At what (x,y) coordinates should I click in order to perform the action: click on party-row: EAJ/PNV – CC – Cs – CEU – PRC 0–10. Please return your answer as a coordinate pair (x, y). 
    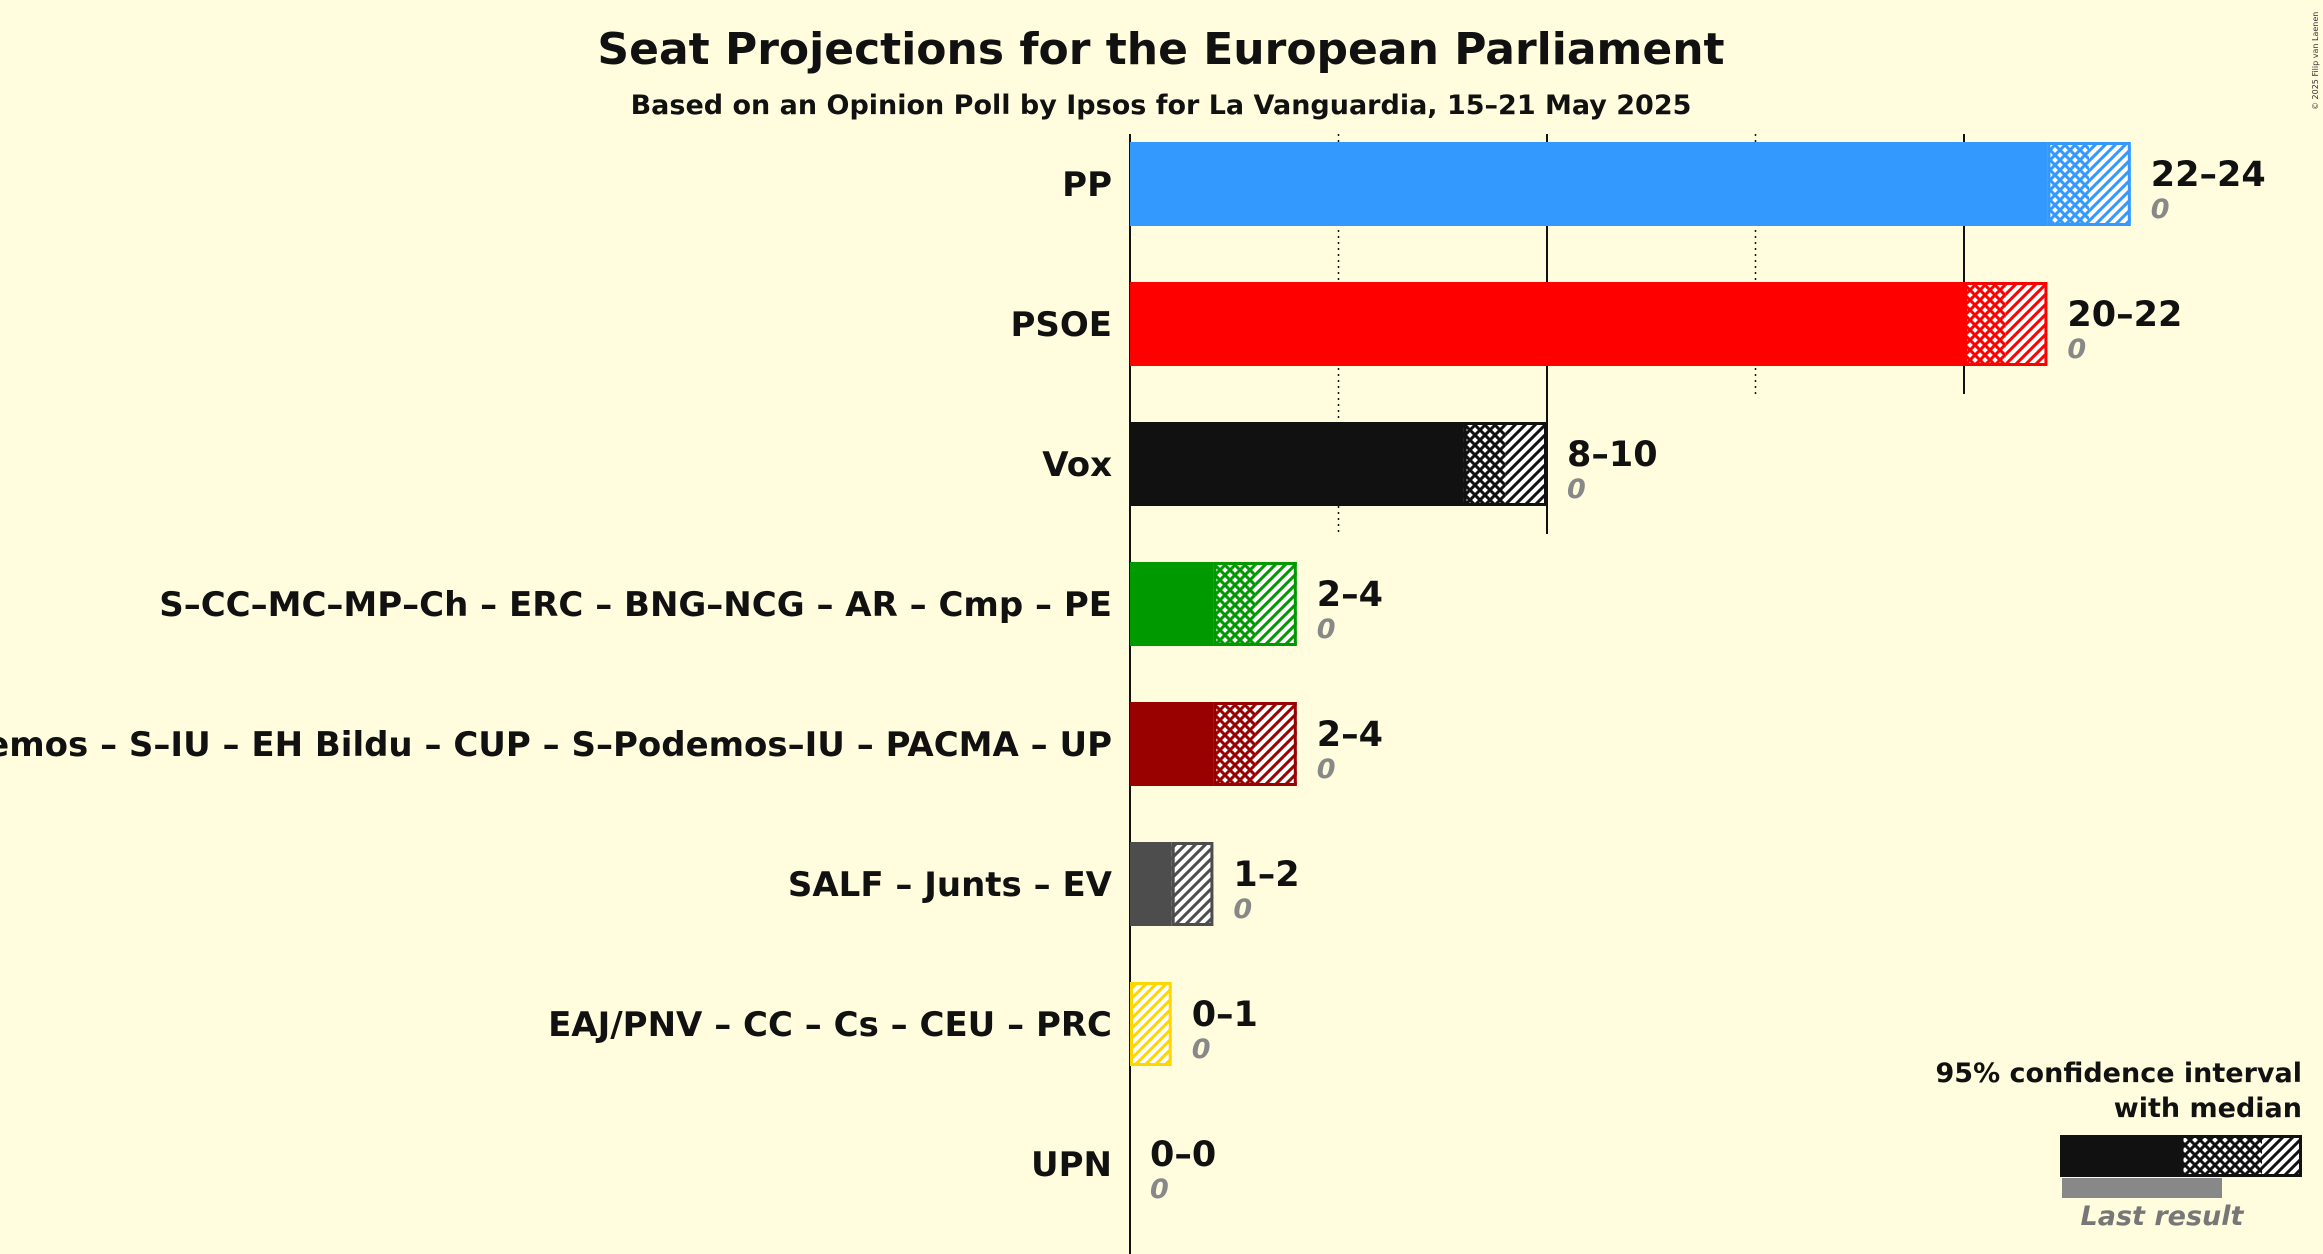
    Looking at the image, I should click on (903, 1024).